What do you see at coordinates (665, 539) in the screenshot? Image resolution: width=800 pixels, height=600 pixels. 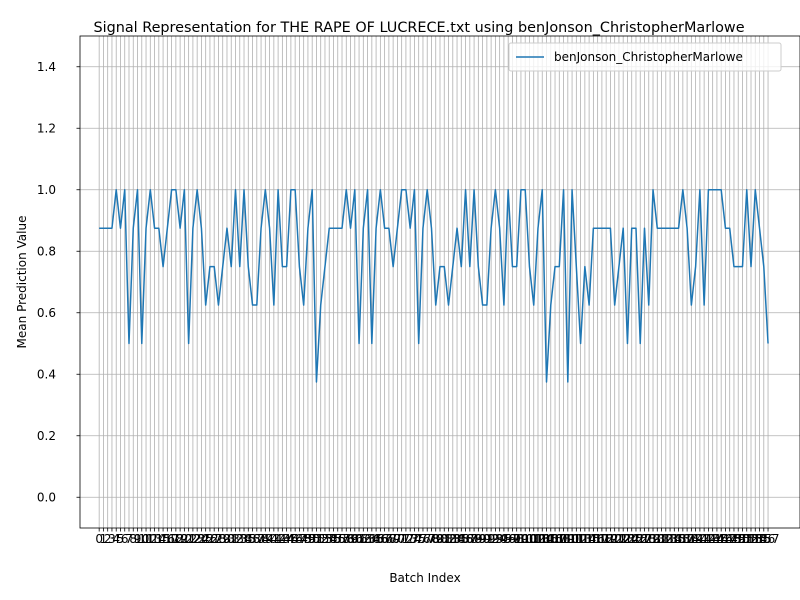 I see `x-tick-label: 133` at bounding box center [665, 539].